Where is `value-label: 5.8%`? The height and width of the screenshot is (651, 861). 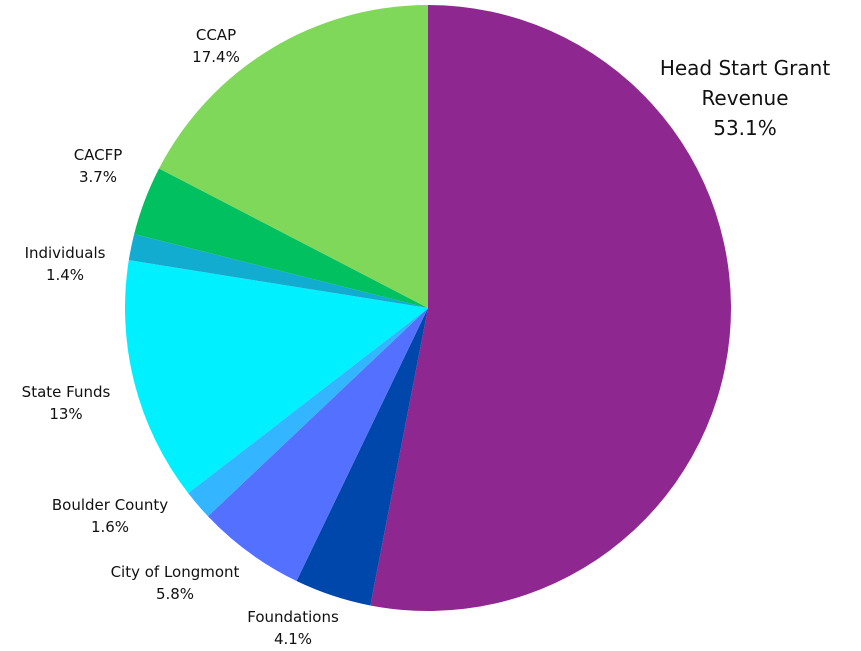 value-label: 5.8% is located at coordinates (175, 594).